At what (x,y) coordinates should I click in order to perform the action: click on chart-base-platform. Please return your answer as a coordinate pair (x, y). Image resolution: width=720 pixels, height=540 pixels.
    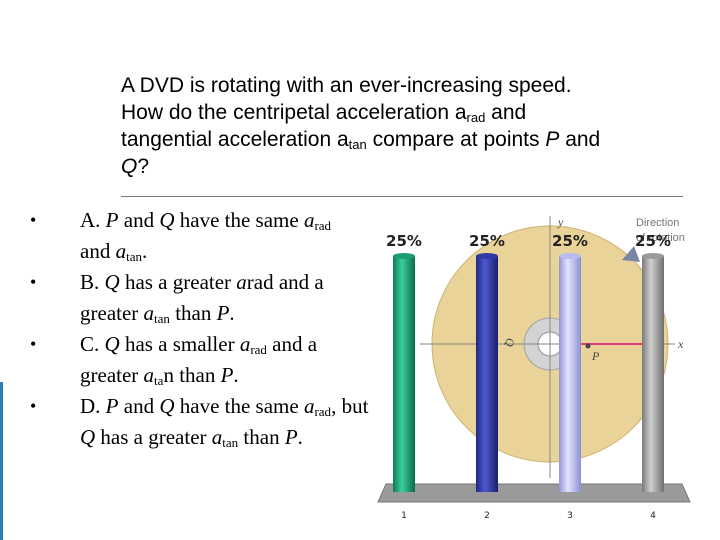
    Looking at the image, I should click on (534, 493).